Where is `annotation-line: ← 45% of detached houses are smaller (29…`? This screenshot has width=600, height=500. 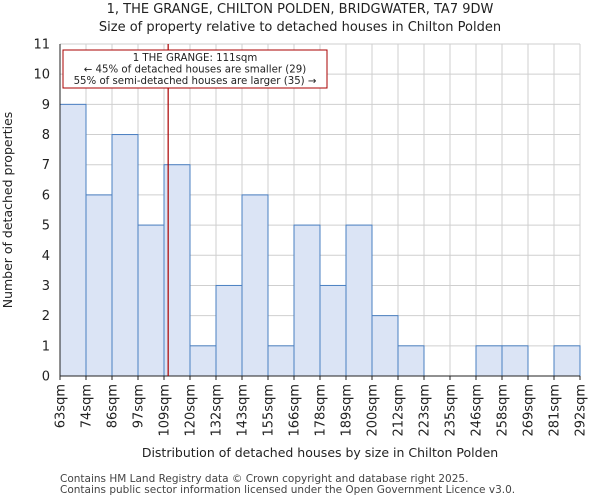
annotation-line: ← 45% of detached houses are smaller (29… is located at coordinates (195, 70).